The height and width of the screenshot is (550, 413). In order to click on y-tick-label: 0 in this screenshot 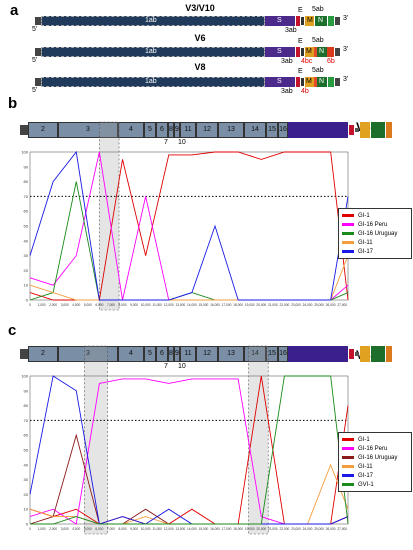, I will do `click(27, 524)`.